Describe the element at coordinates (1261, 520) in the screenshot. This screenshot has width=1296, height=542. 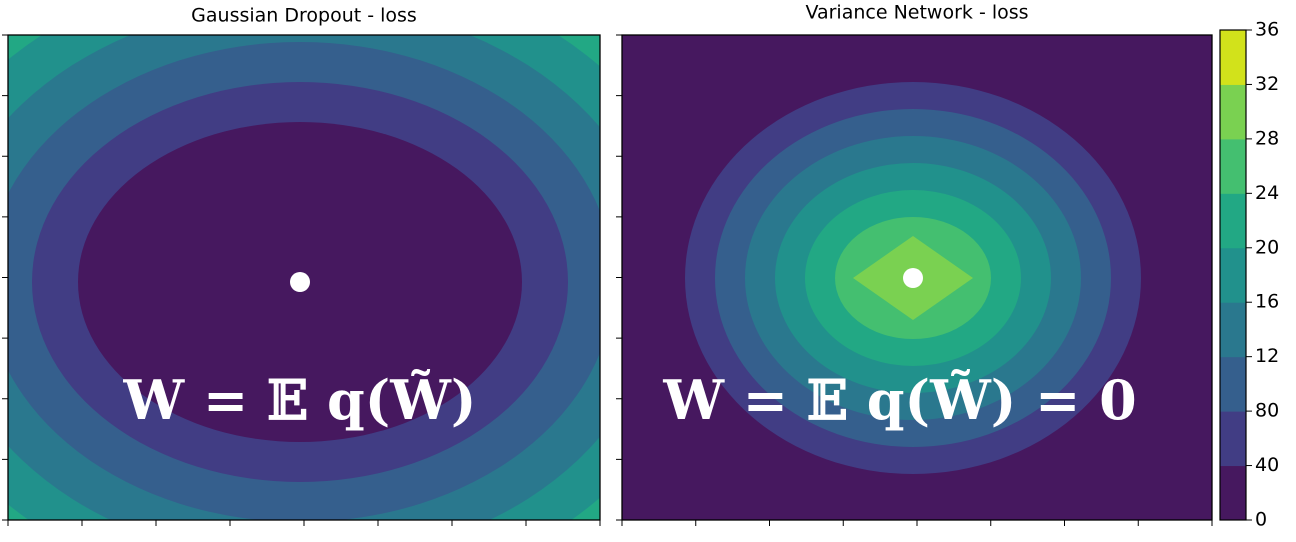
I see `colorbar-tick-label: 0` at that location.